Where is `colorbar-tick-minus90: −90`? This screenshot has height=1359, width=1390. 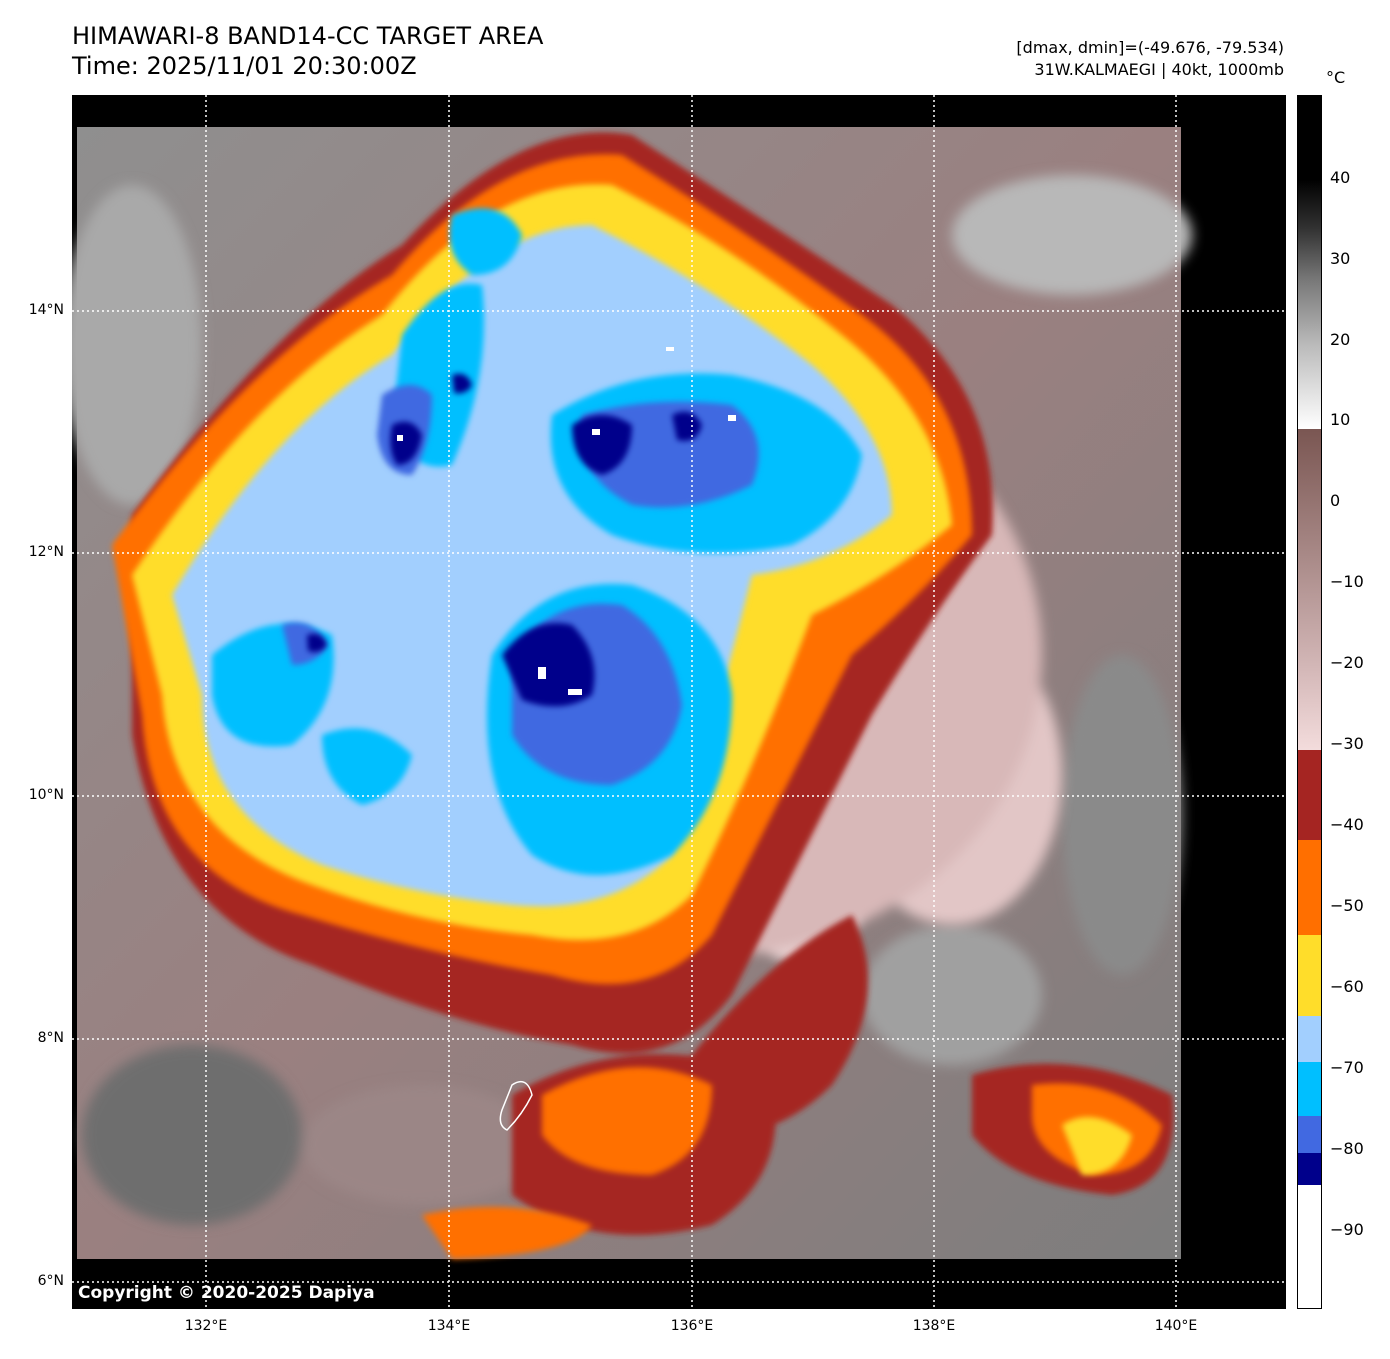 colorbar-tick-minus90: −90 is located at coordinates (1347, 1229).